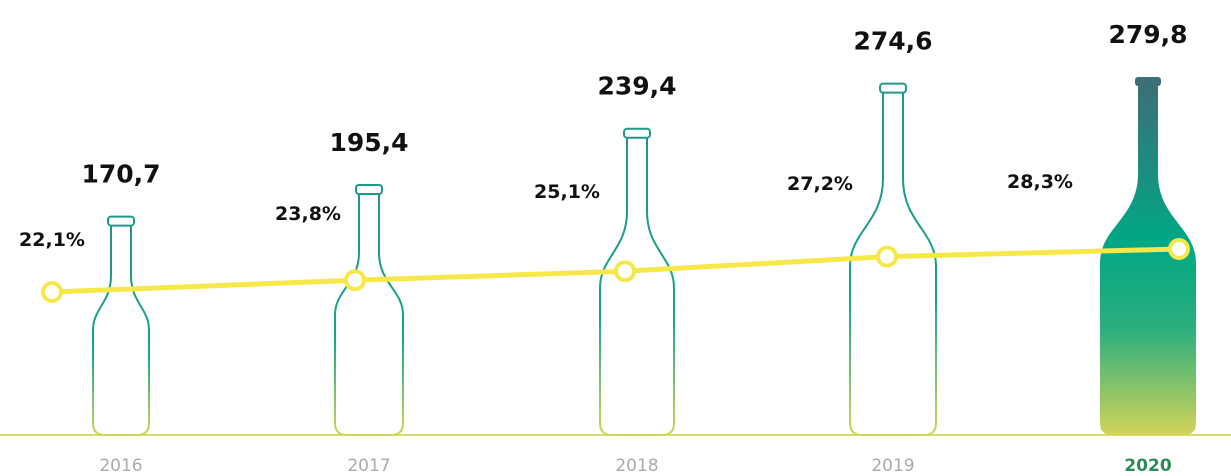 The width and height of the screenshot is (1231, 476). Describe the element at coordinates (120, 174) in the screenshot. I see `value-label: 170,7` at that location.